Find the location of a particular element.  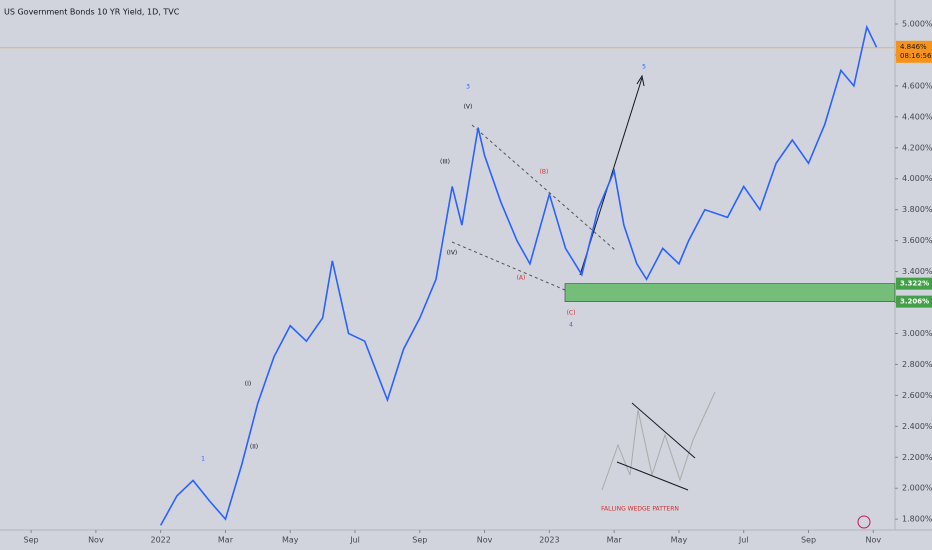

wave-label: 3 is located at coordinates (468, 87).